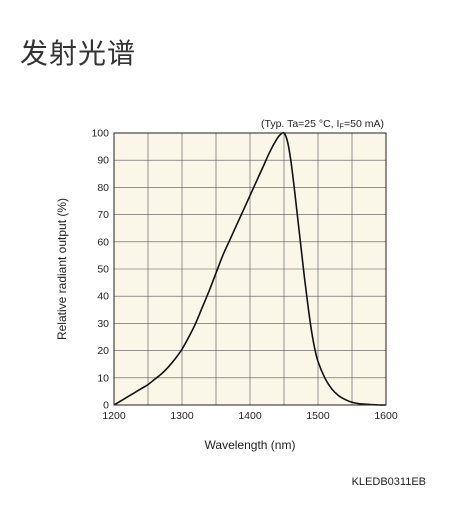  What do you see at coordinates (103, 378) in the screenshot?
I see `y-tick-label: 10` at bounding box center [103, 378].